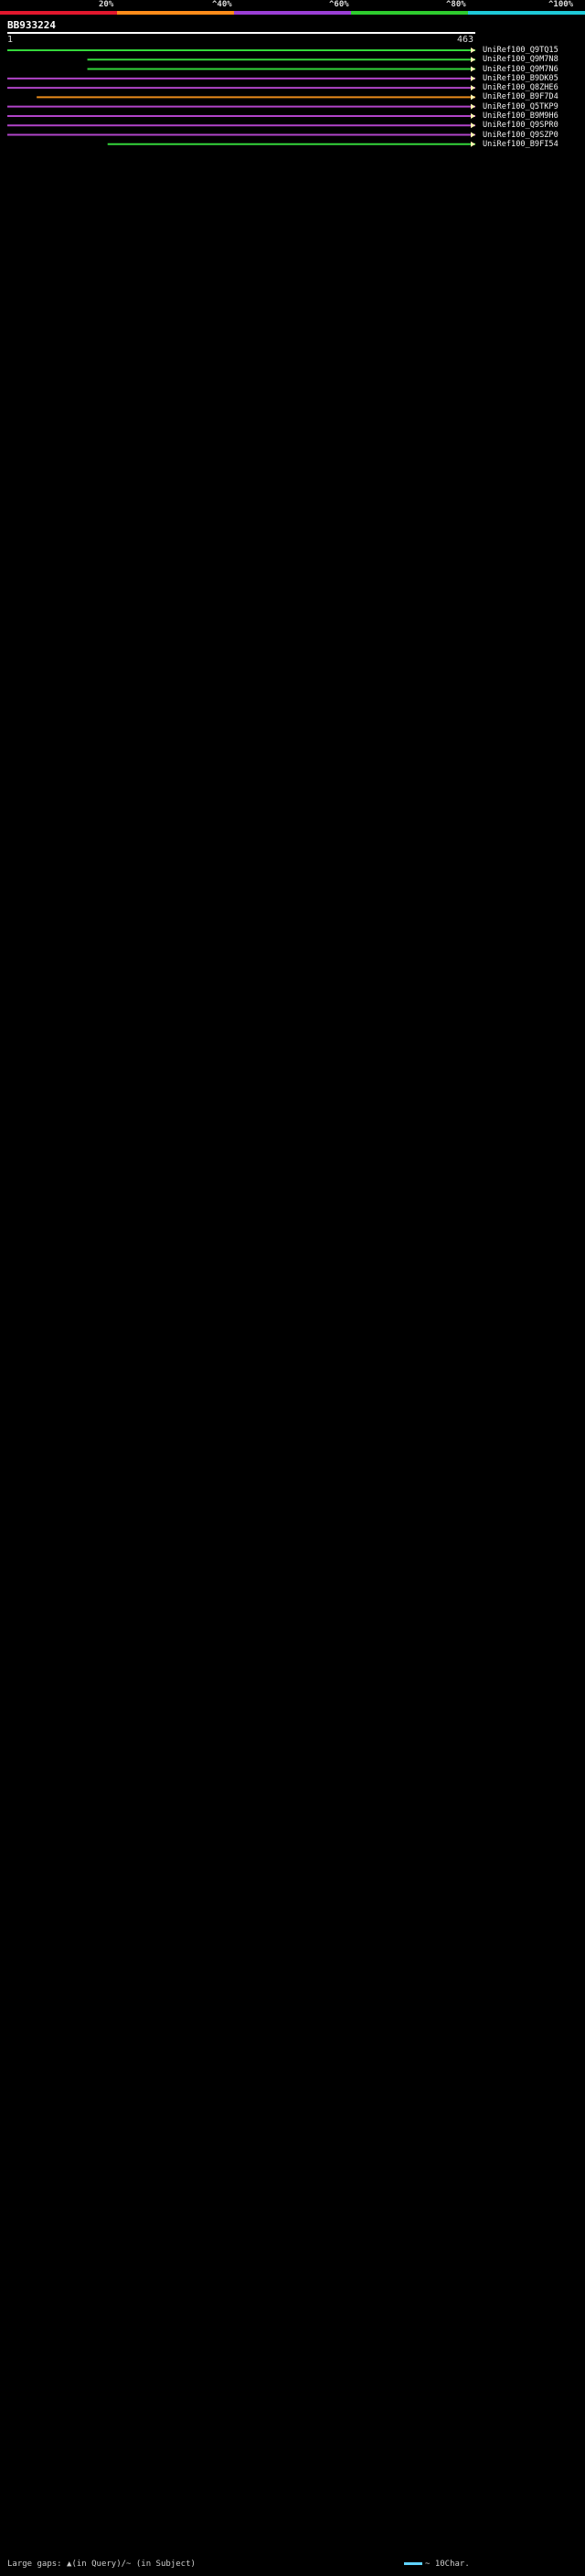  What do you see at coordinates (520, 78) in the screenshot?
I see `subject-label: UniRef100_B9DK05` at bounding box center [520, 78].